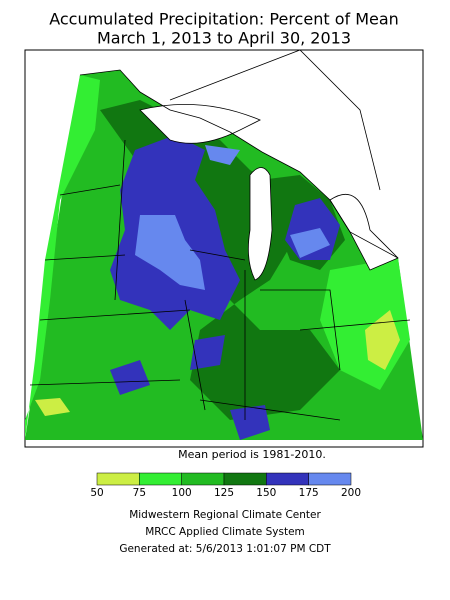 Image resolution: width=450 pixels, height=600 pixels. I want to click on footer-line: Generated at: 5/6/2013 1:01:07 PM CDT, so click(225, 549).